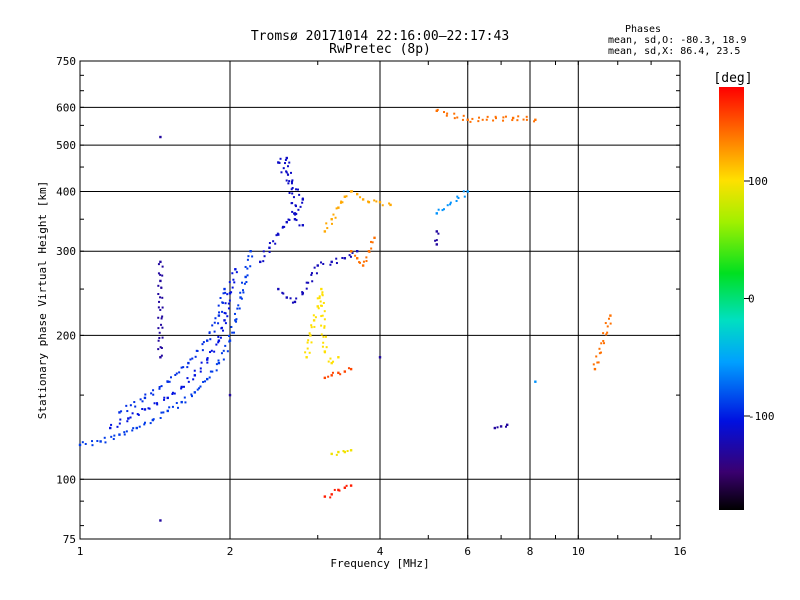  Describe the element at coordinates (80, 551) in the screenshot. I see `x-tick-label: 1` at that location.